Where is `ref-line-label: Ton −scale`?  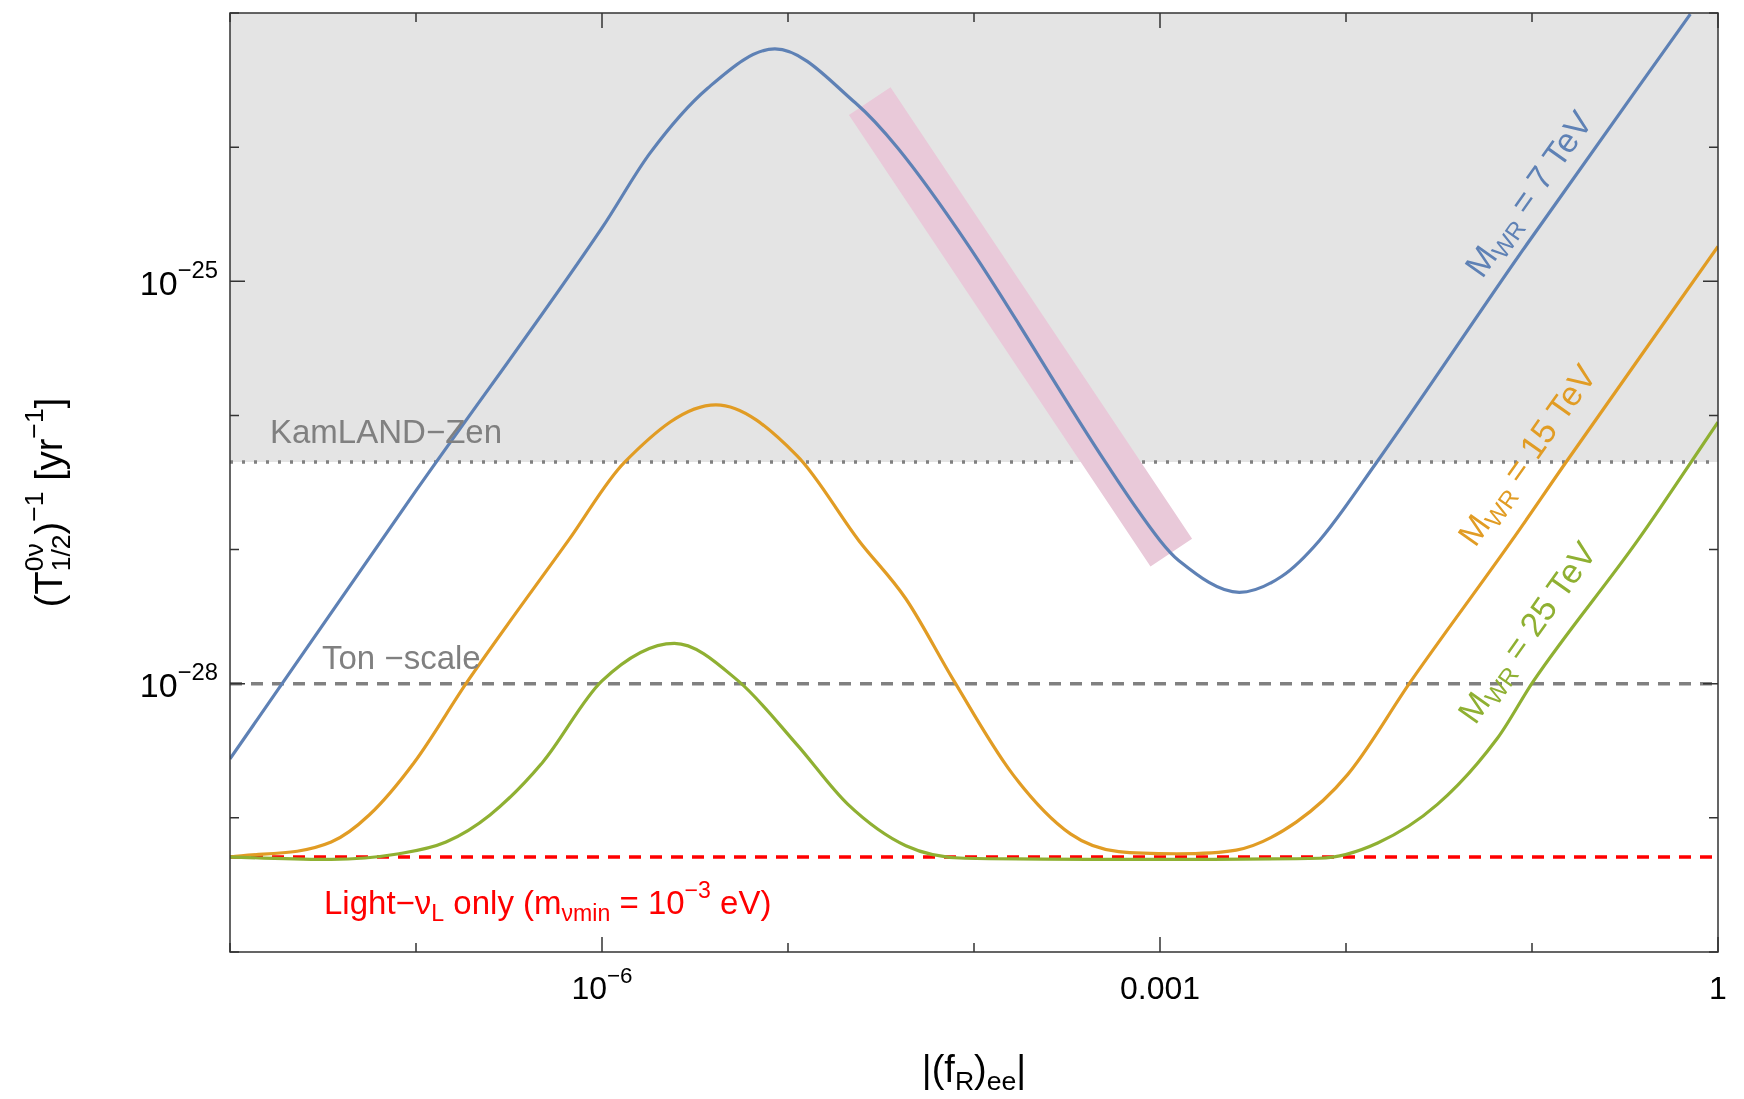
ref-line-label: Ton −scale is located at coordinates (401, 657).